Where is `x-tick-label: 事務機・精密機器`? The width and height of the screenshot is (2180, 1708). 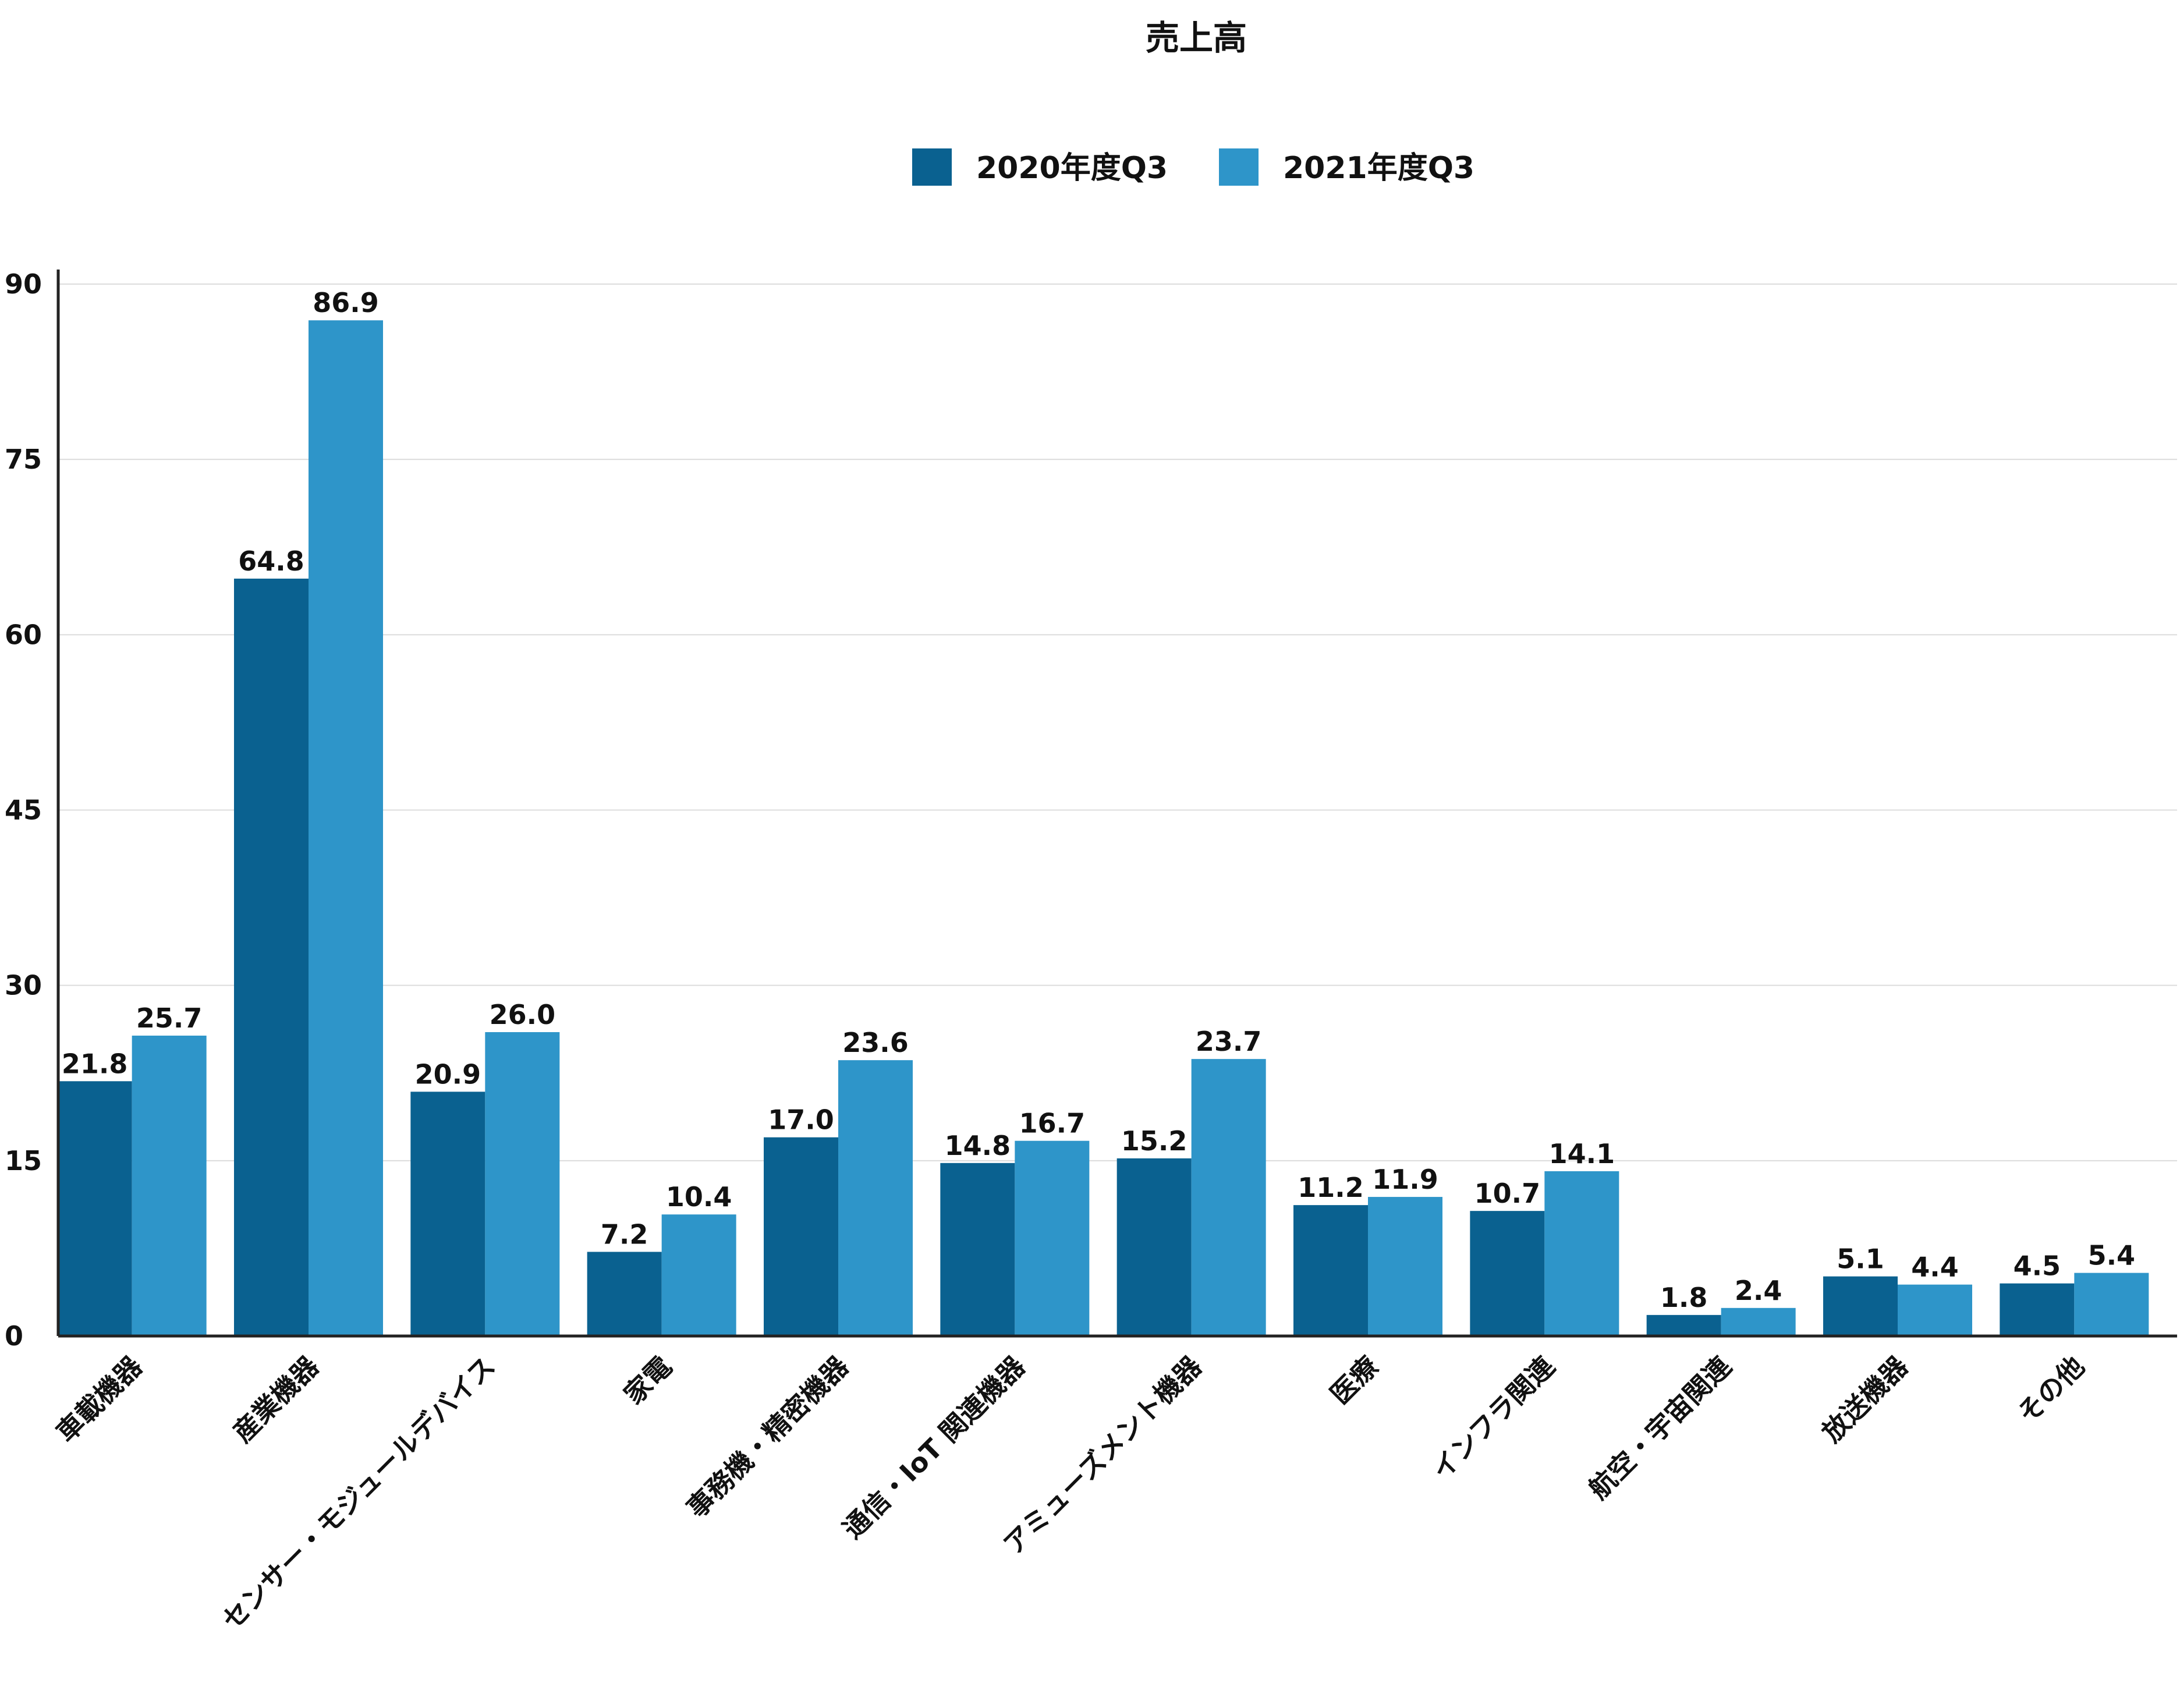 x-tick-label: 事務機・精密機器 is located at coordinates (767, 1437).